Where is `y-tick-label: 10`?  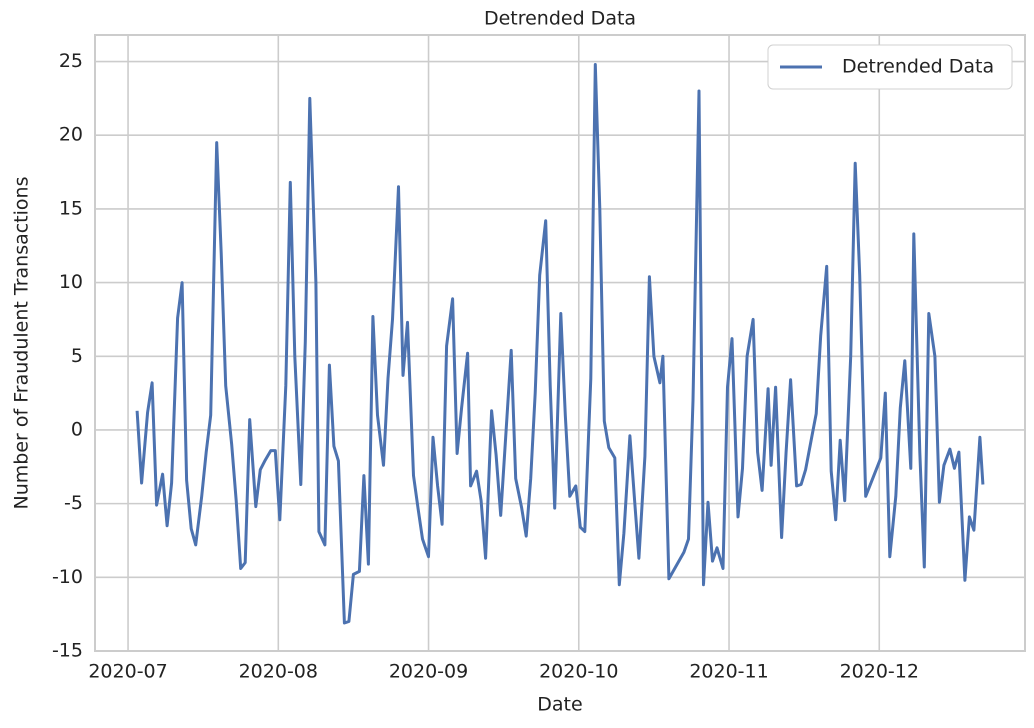
y-tick-label: 10 is located at coordinates (71, 282).